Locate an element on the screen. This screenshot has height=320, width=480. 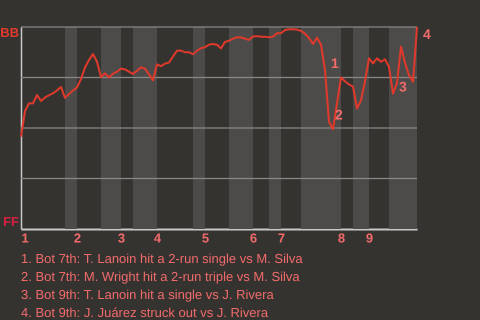
annotation: 3 is located at coordinates (403, 86).